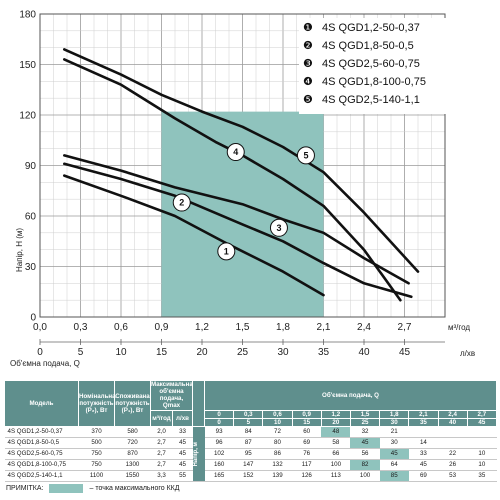 Image resolution: width=500 pixels, height=500 pixels. What do you see at coordinates (306, 414) in the screenshot?
I see `flow-m3-header: 0,9` at bounding box center [306, 414].